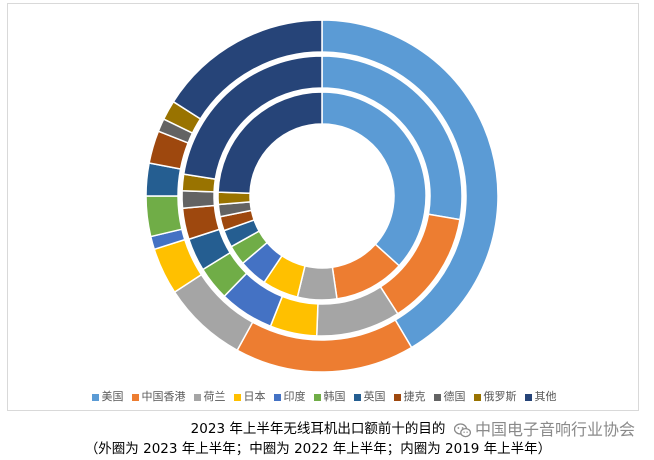 The width and height of the screenshot is (654, 460). What do you see at coordinates (294, 396) in the screenshot?
I see `legend-label: 印度` at bounding box center [294, 396].